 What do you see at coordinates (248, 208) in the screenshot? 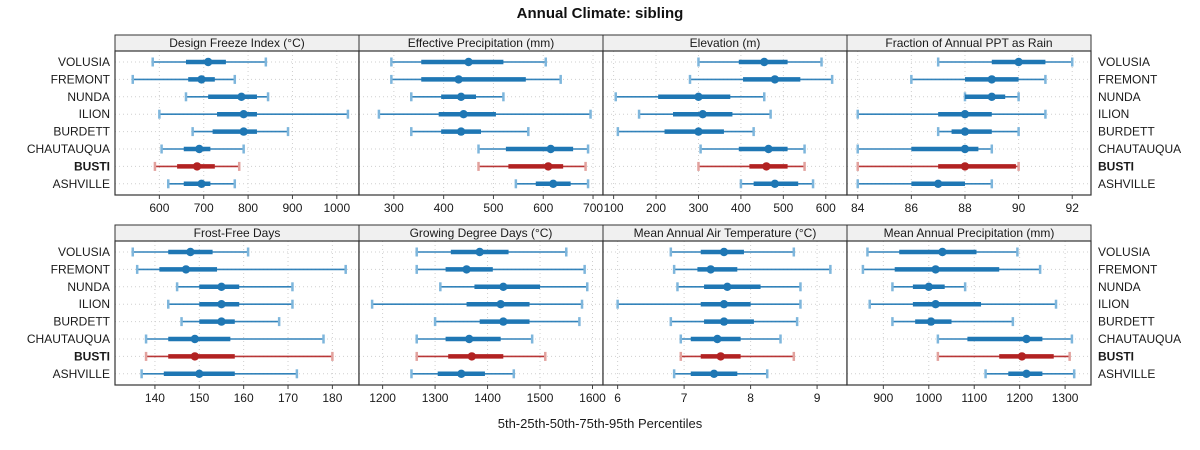
I see `tick-label: 800` at bounding box center [248, 208].